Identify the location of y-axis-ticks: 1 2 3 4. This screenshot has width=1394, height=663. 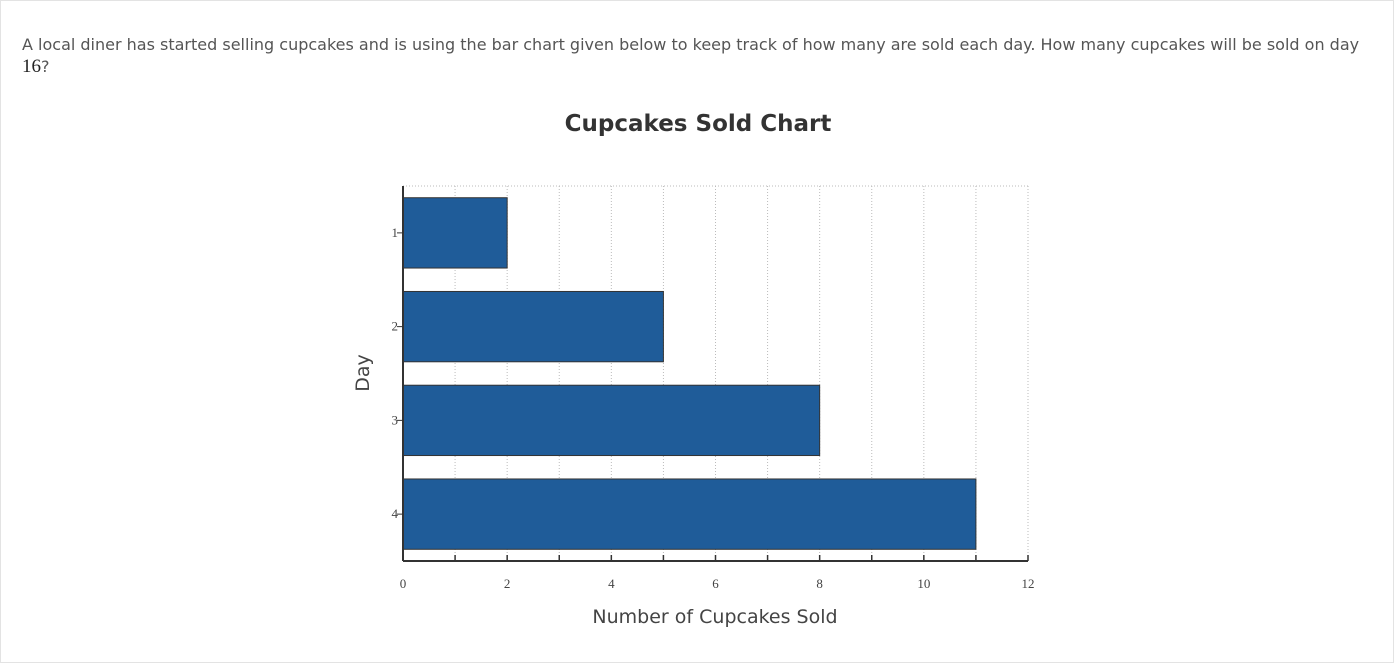
(397, 373).